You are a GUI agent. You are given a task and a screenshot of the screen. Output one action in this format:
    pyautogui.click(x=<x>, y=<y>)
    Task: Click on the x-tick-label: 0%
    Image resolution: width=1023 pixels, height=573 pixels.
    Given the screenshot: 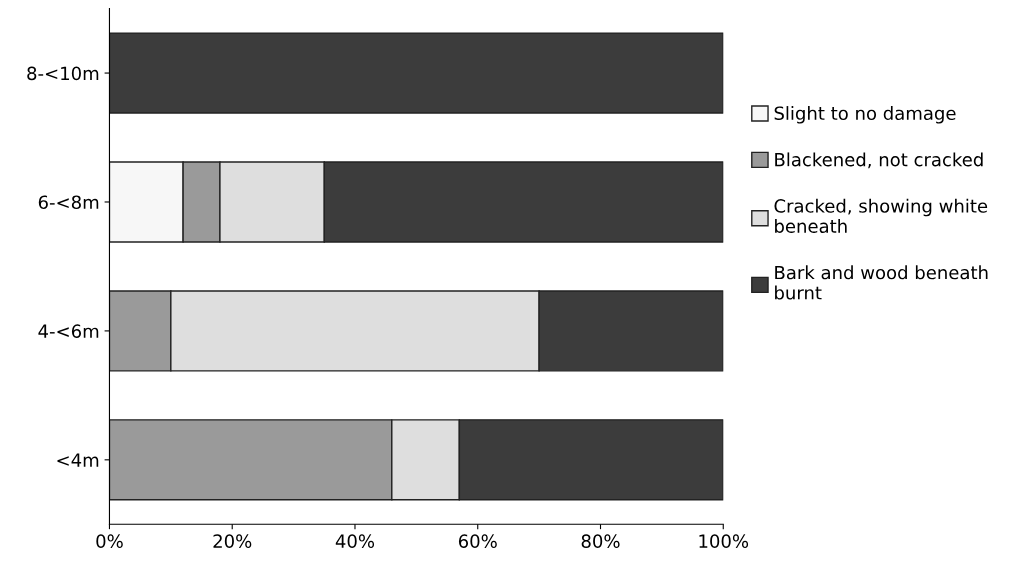 What is the action you would take?
    pyautogui.click(x=109, y=541)
    